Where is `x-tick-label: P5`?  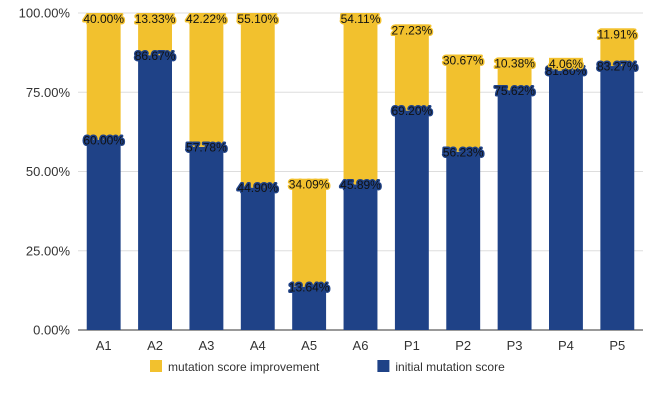 x-tick-label: P5 is located at coordinates (617, 345).